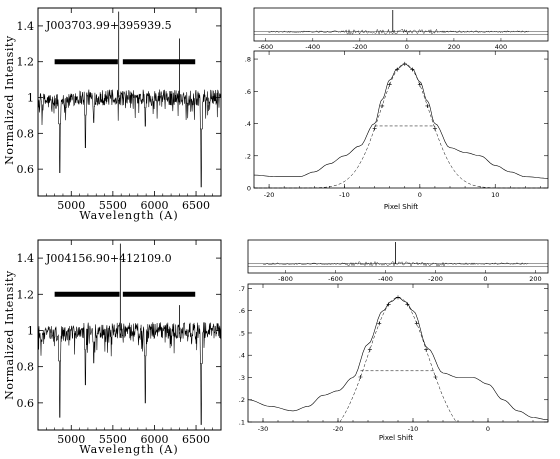 This screenshot has height=459, width=560. What do you see at coordinates (398, 31) in the screenshot?
I see `inset-correlation-line` at bounding box center [398, 31].